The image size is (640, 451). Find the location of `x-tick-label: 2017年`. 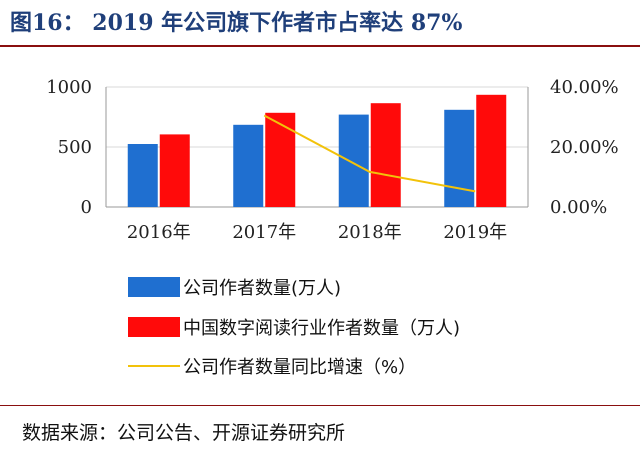

x-tick-label: 2017年 is located at coordinates (264, 232).